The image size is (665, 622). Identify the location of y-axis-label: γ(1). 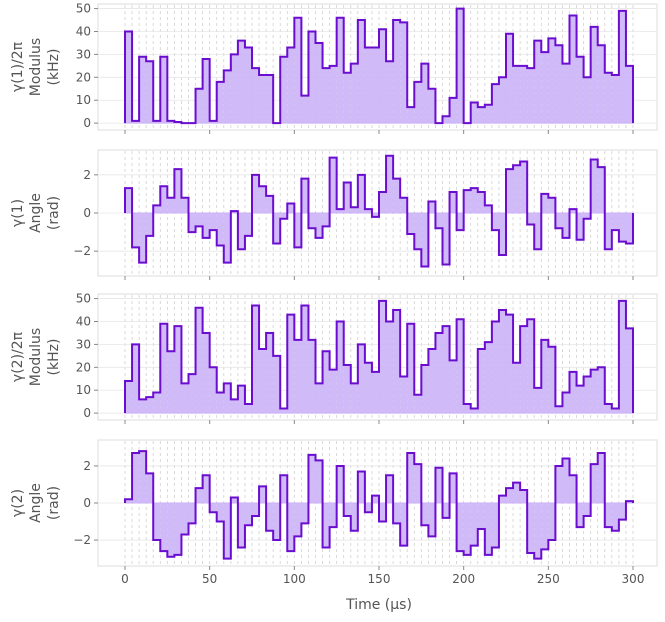
(18, 213).